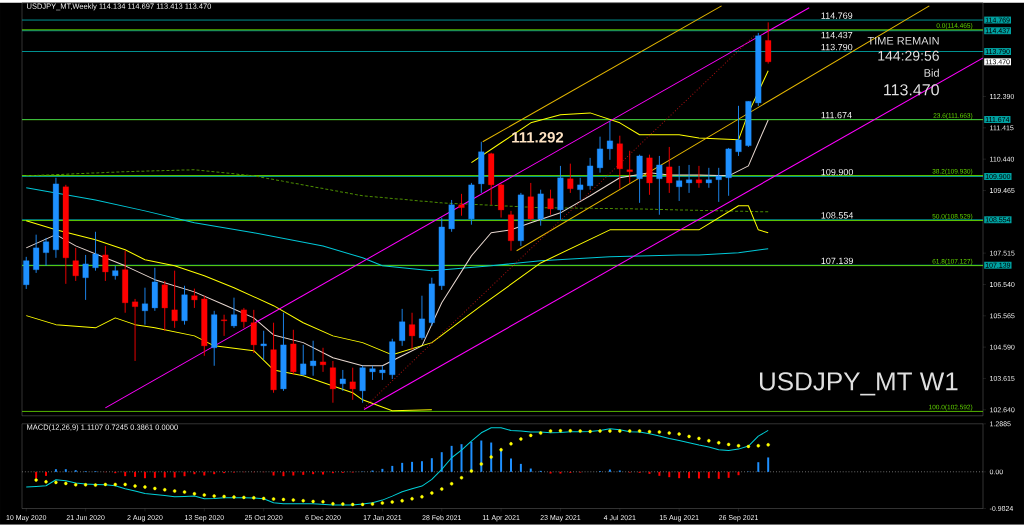  Describe the element at coordinates (837, 47) in the screenshot. I see `ref-line-label: 113.790` at that location.